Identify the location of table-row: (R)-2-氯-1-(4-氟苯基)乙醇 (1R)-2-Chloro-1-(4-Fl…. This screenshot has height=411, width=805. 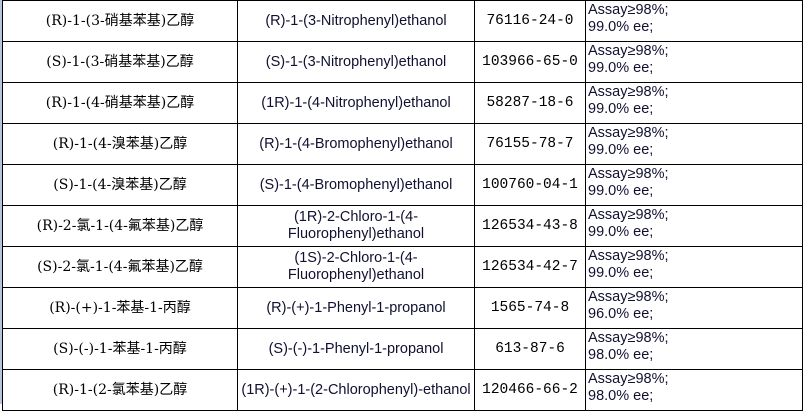
(402, 226).